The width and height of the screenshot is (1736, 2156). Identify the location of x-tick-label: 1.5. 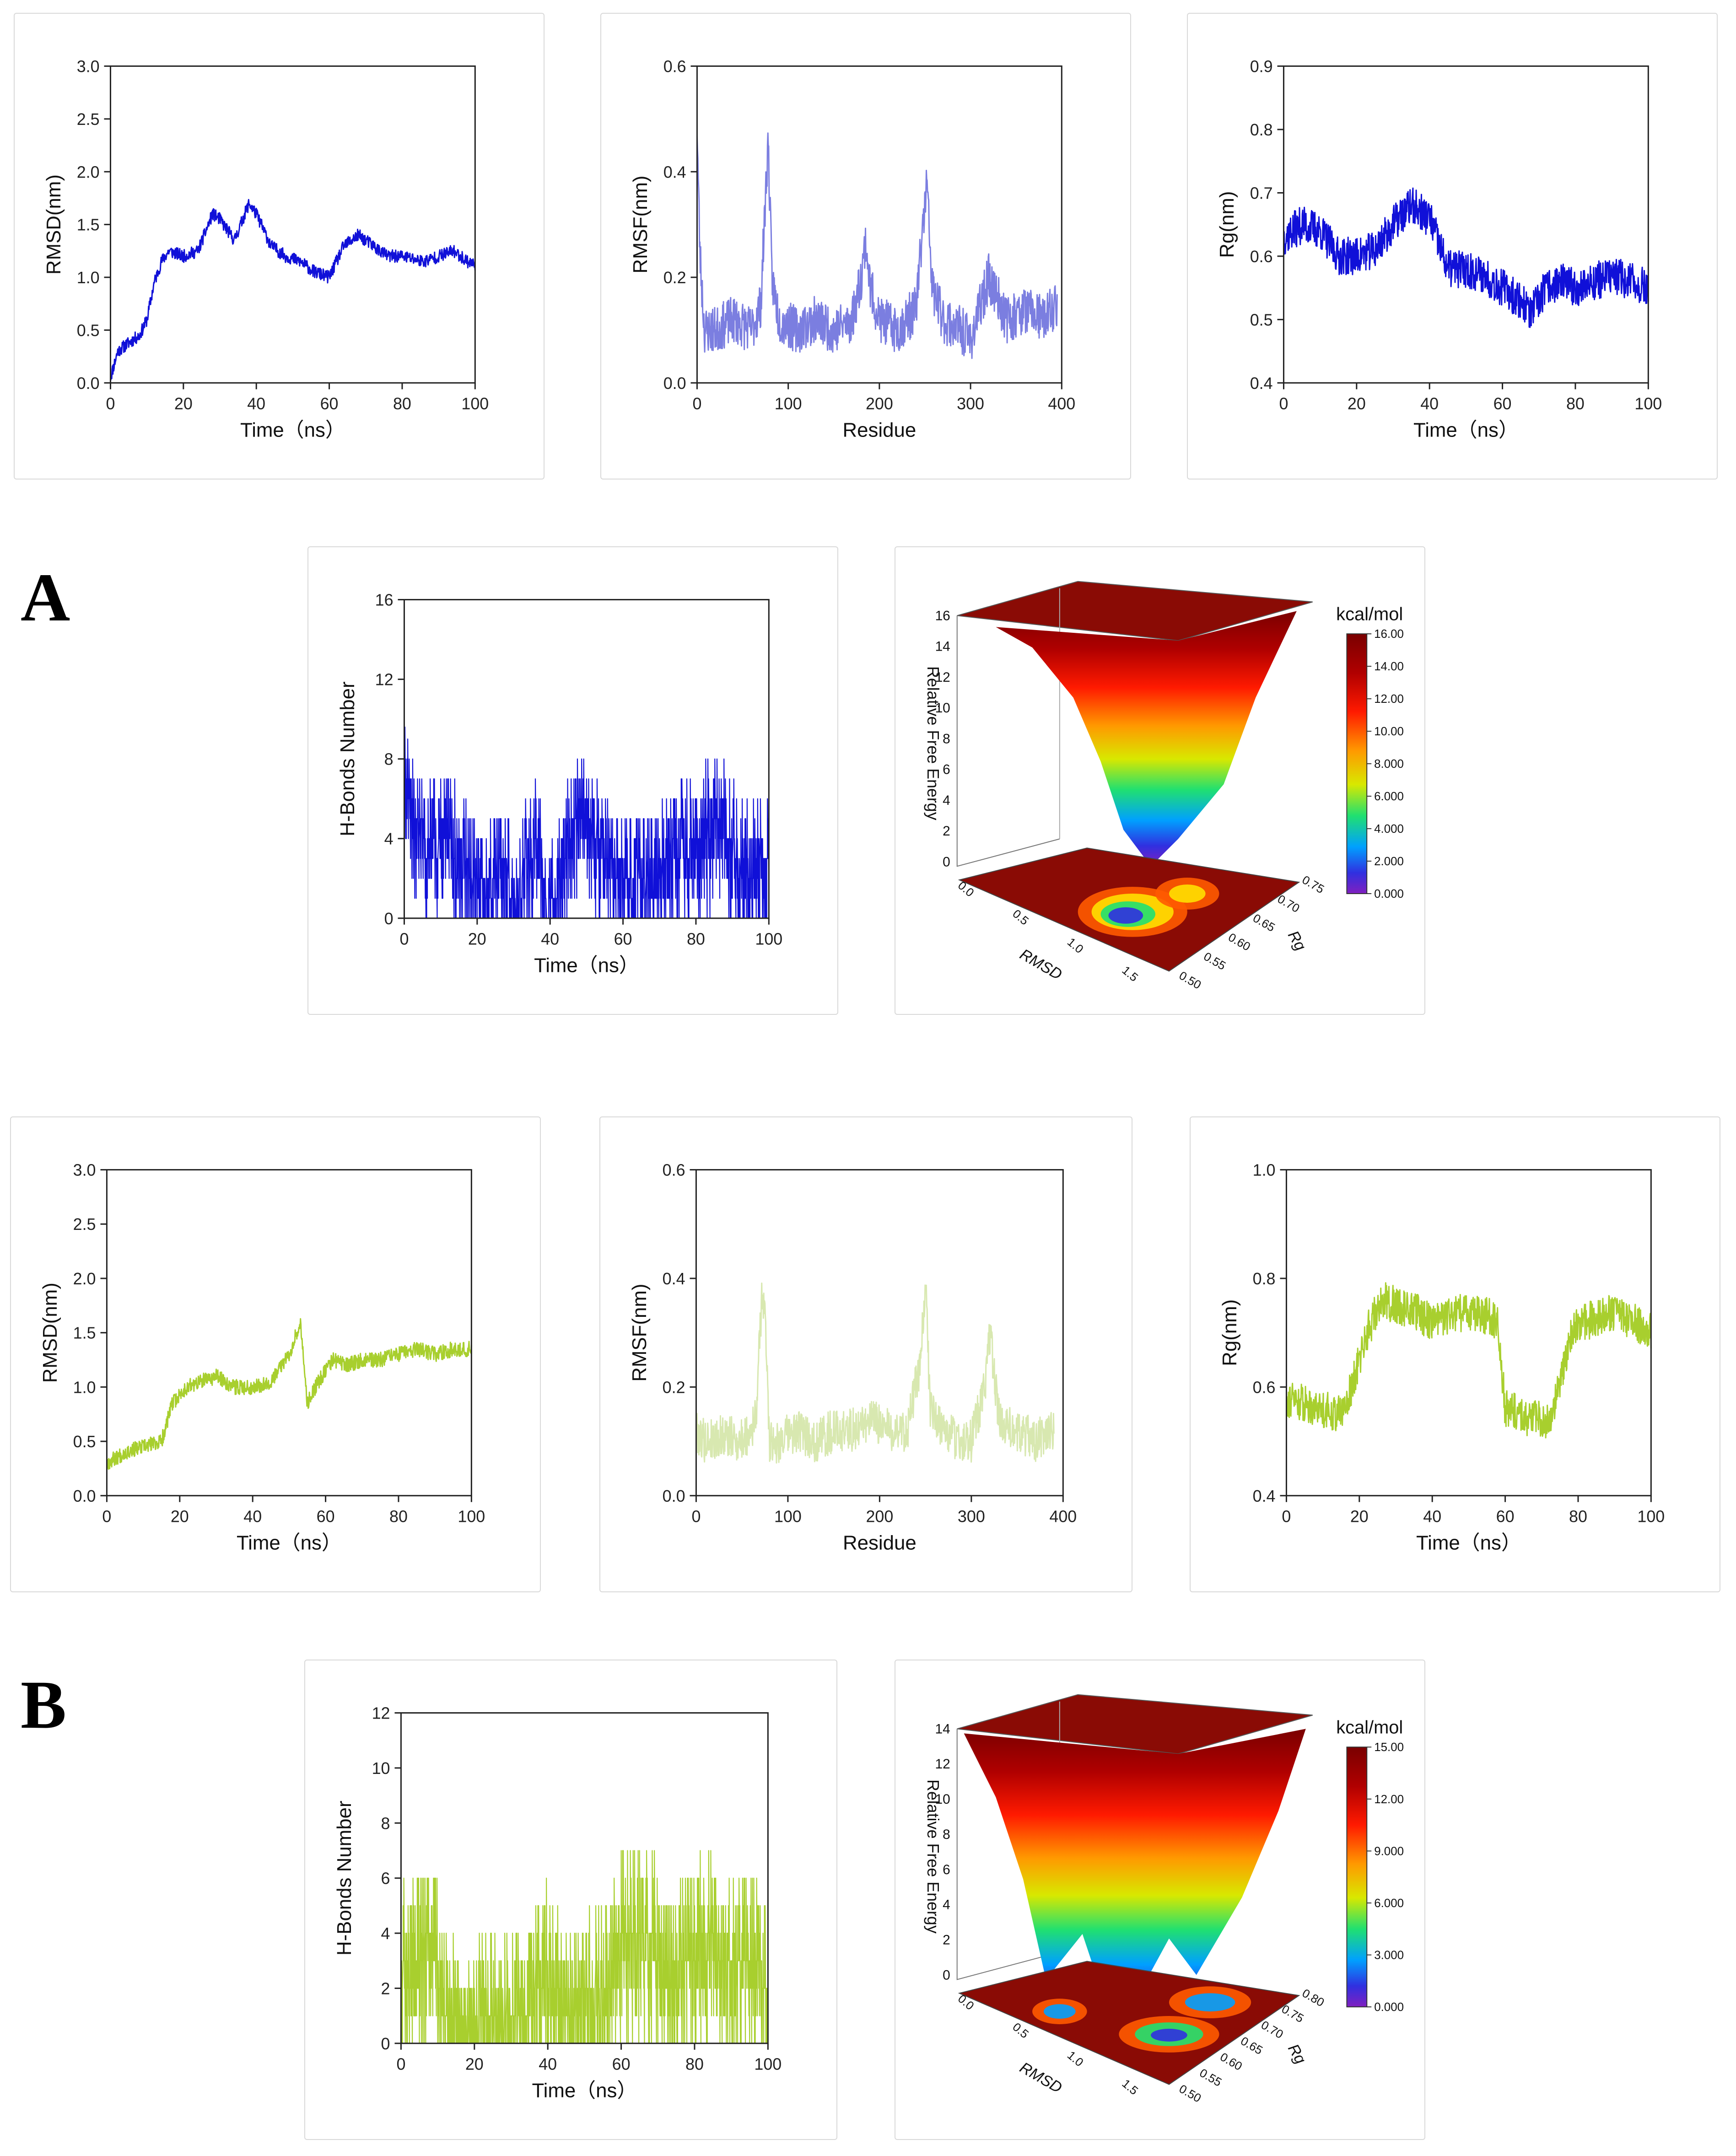
(1129, 2087).